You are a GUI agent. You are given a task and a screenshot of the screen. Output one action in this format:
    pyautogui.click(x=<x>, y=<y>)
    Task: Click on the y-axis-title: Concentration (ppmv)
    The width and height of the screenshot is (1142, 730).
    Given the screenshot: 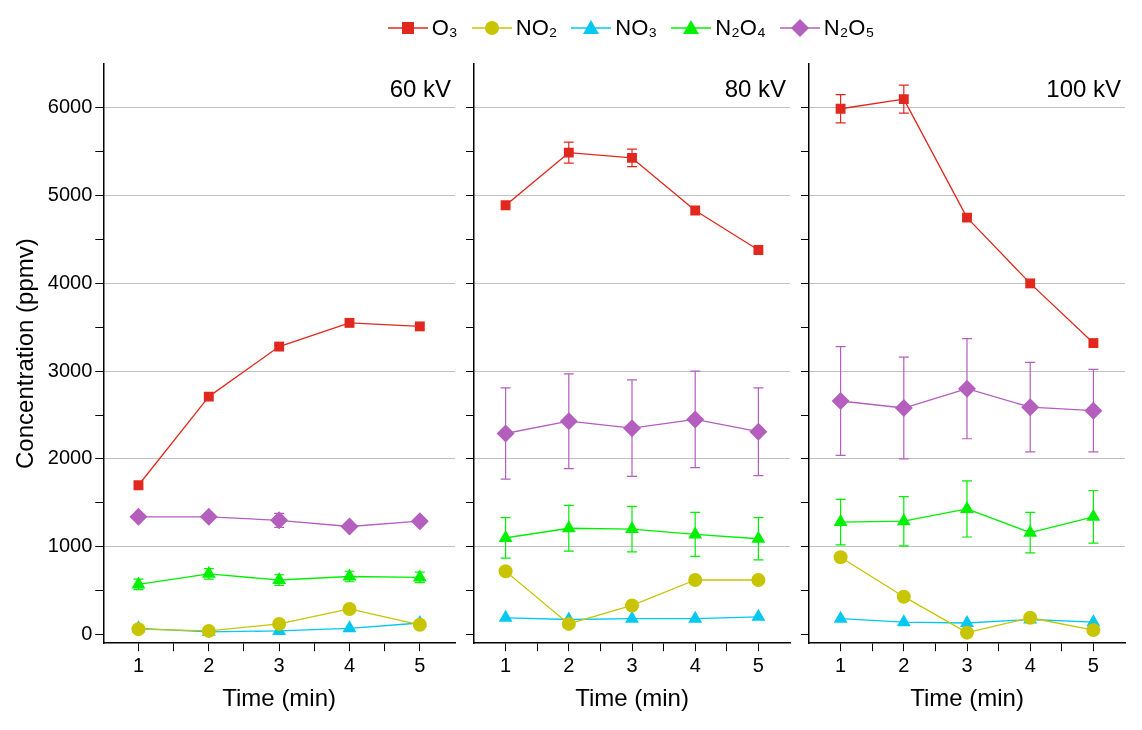 What is the action you would take?
    pyautogui.click(x=25, y=353)
    